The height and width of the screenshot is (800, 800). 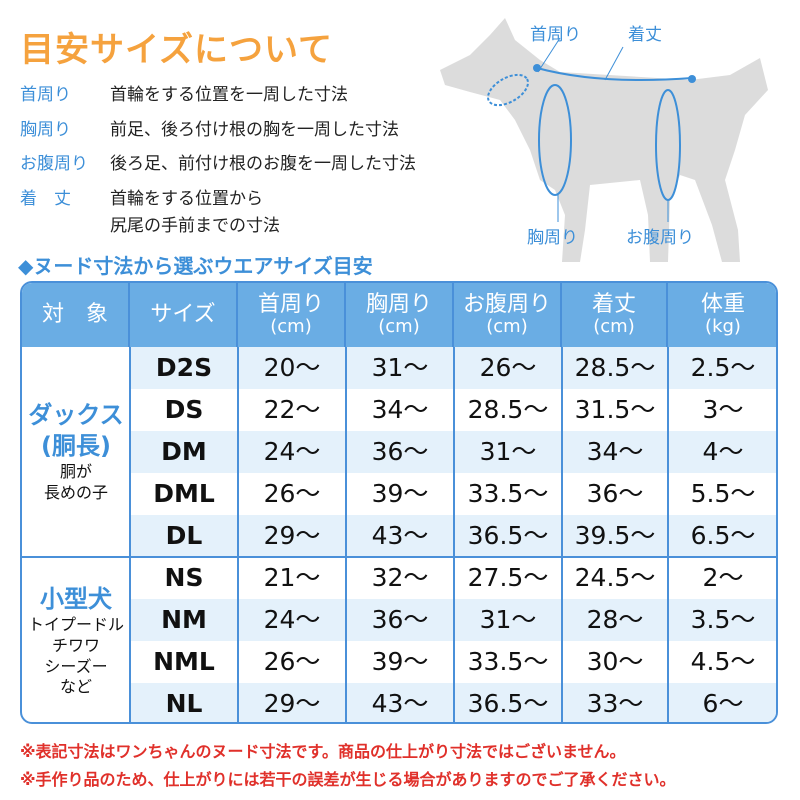 I want to click on header-label: 対 象, so click(x=74, y=314).